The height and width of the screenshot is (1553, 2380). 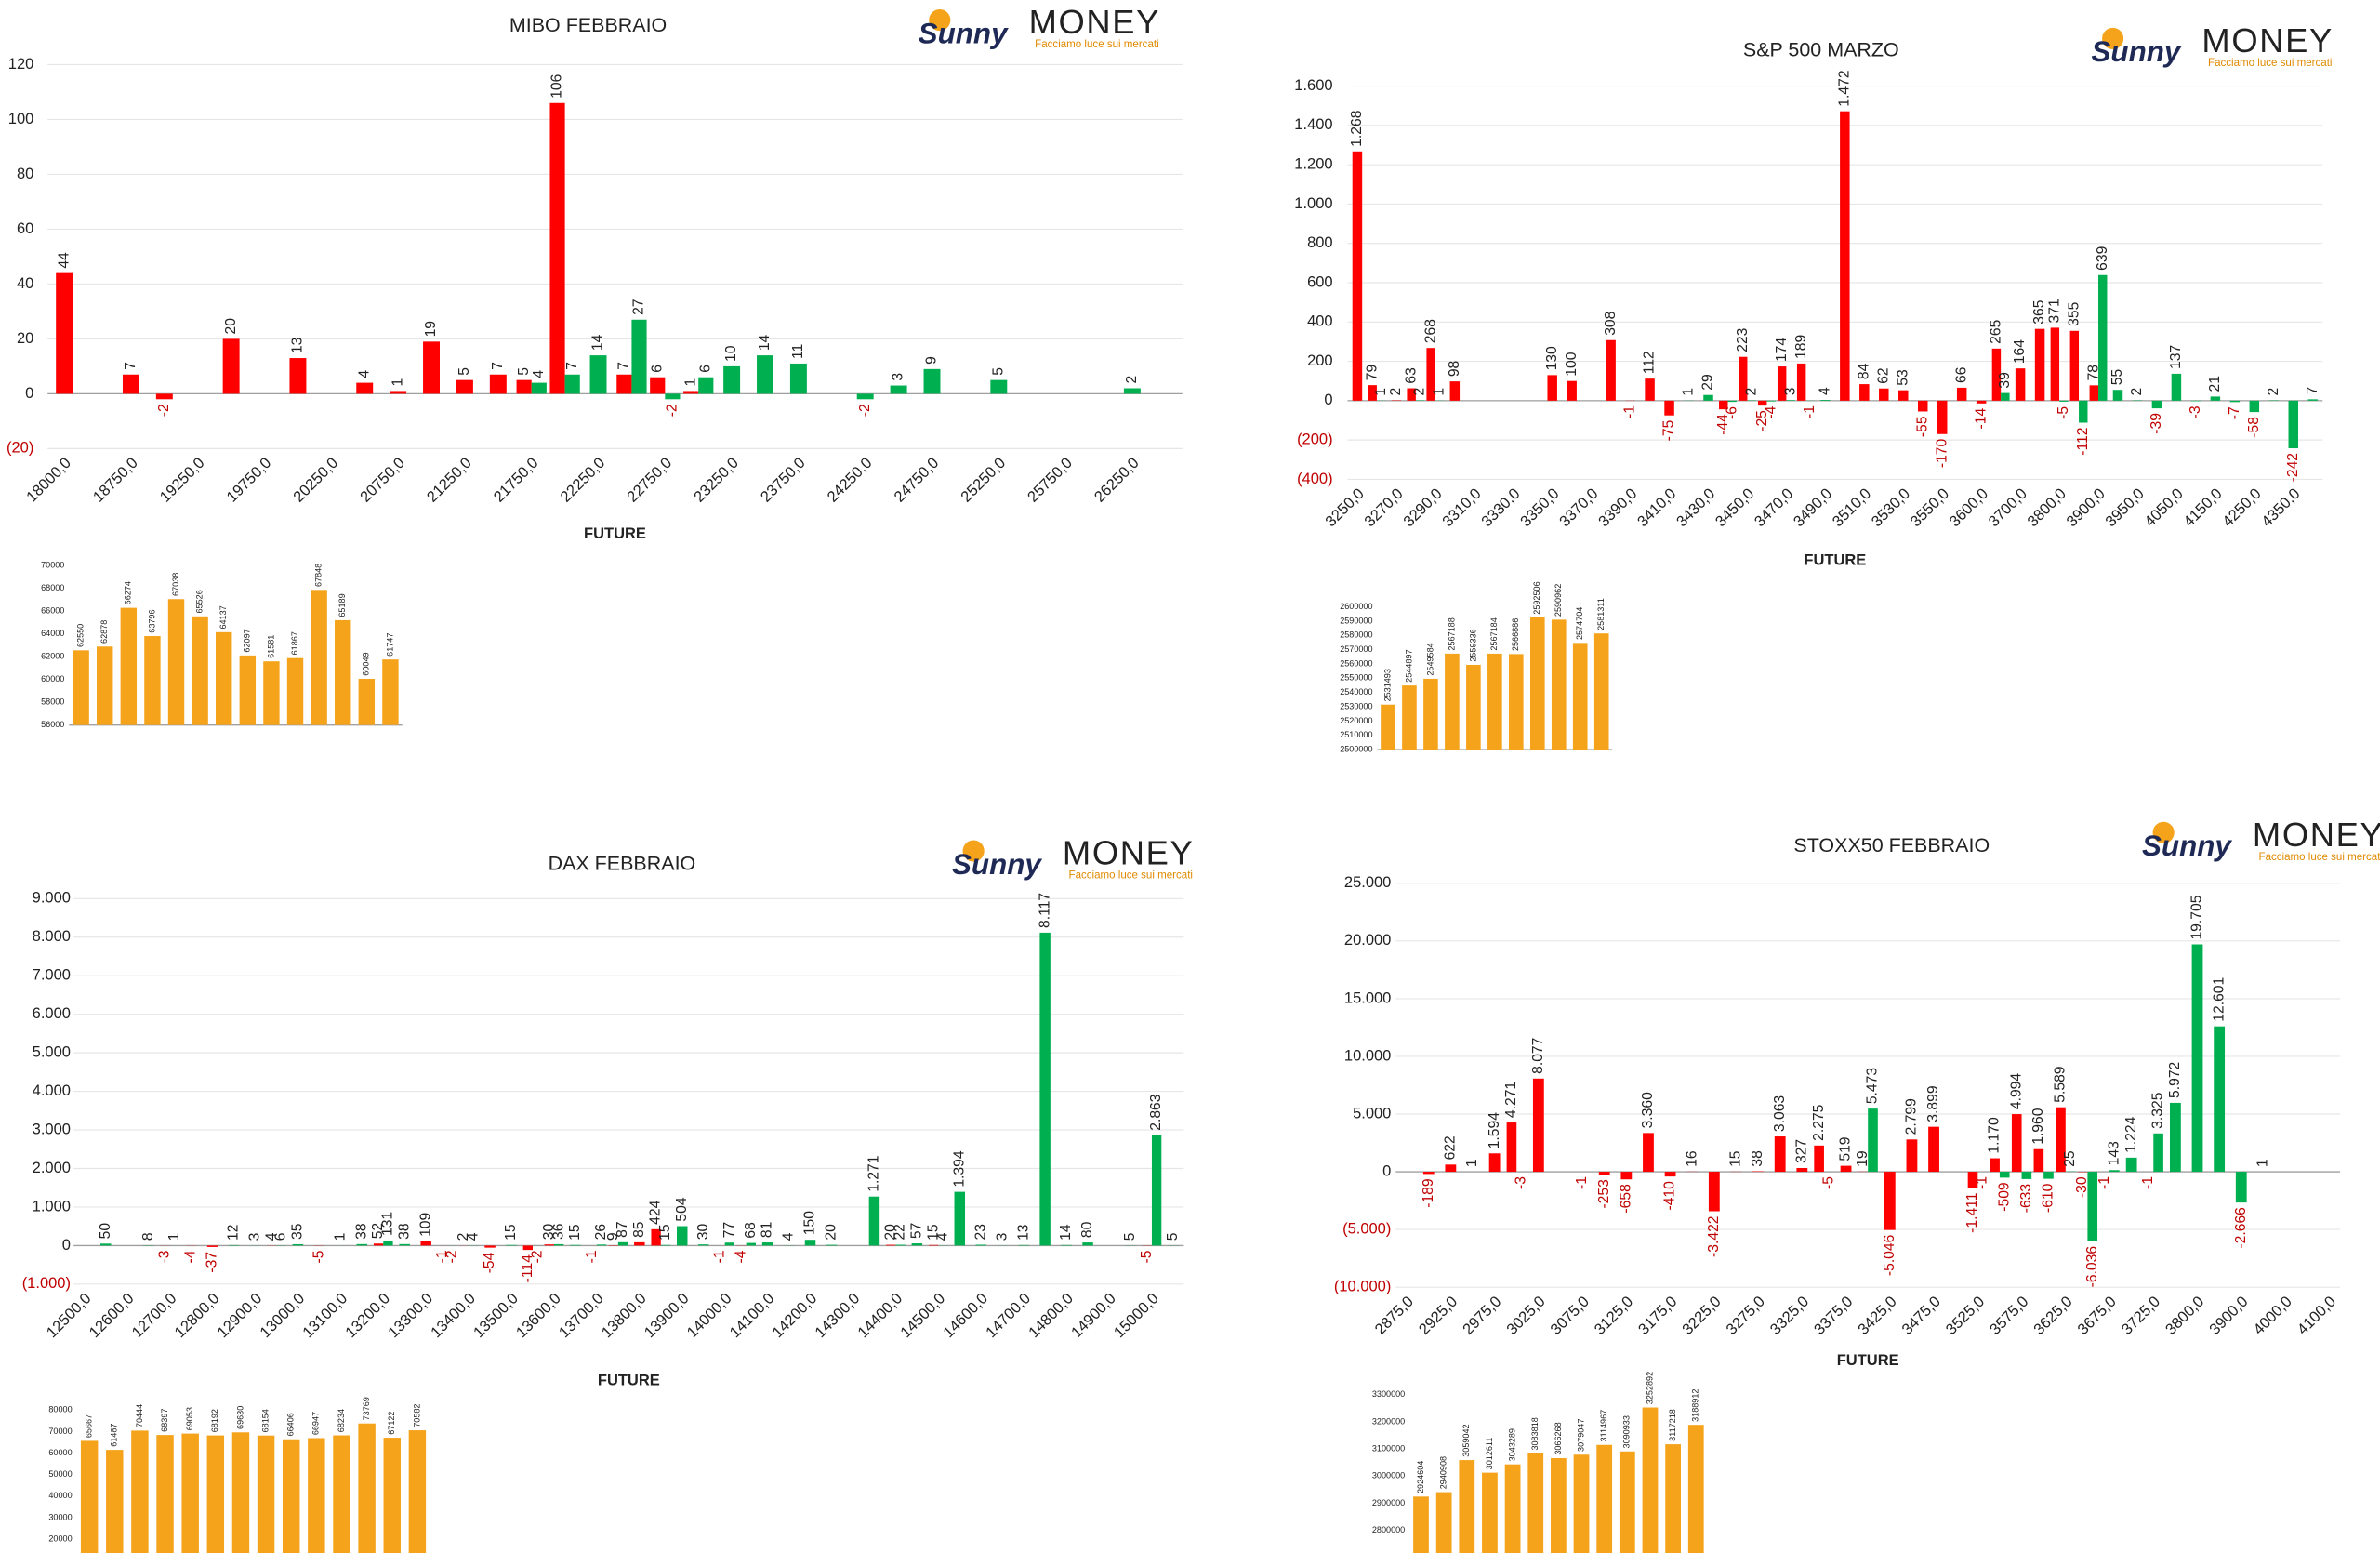 I want to click on value-label: 62, so click(x=1883, y=375).